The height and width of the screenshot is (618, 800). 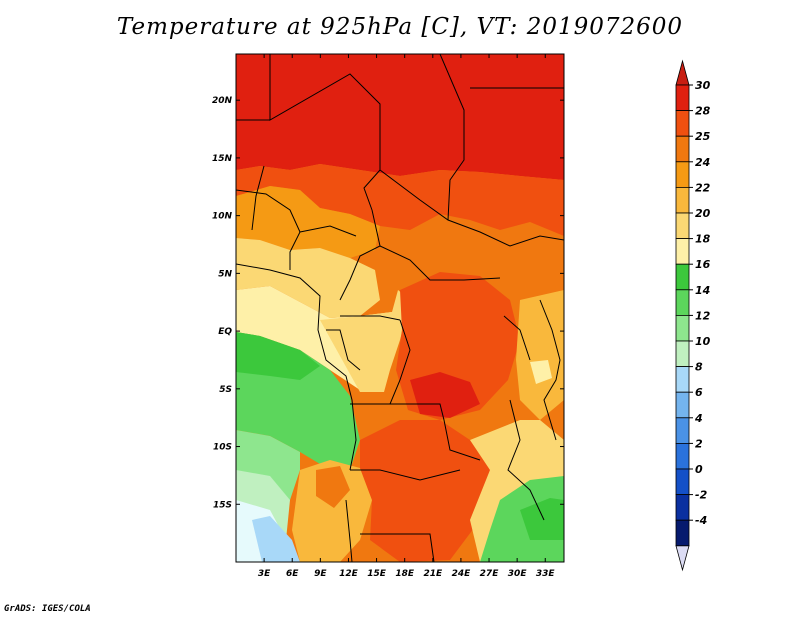 What do you see at coordinates (445, 395) in the screenshot?
I see `region-congo-core` at bounding box center [445, 395].